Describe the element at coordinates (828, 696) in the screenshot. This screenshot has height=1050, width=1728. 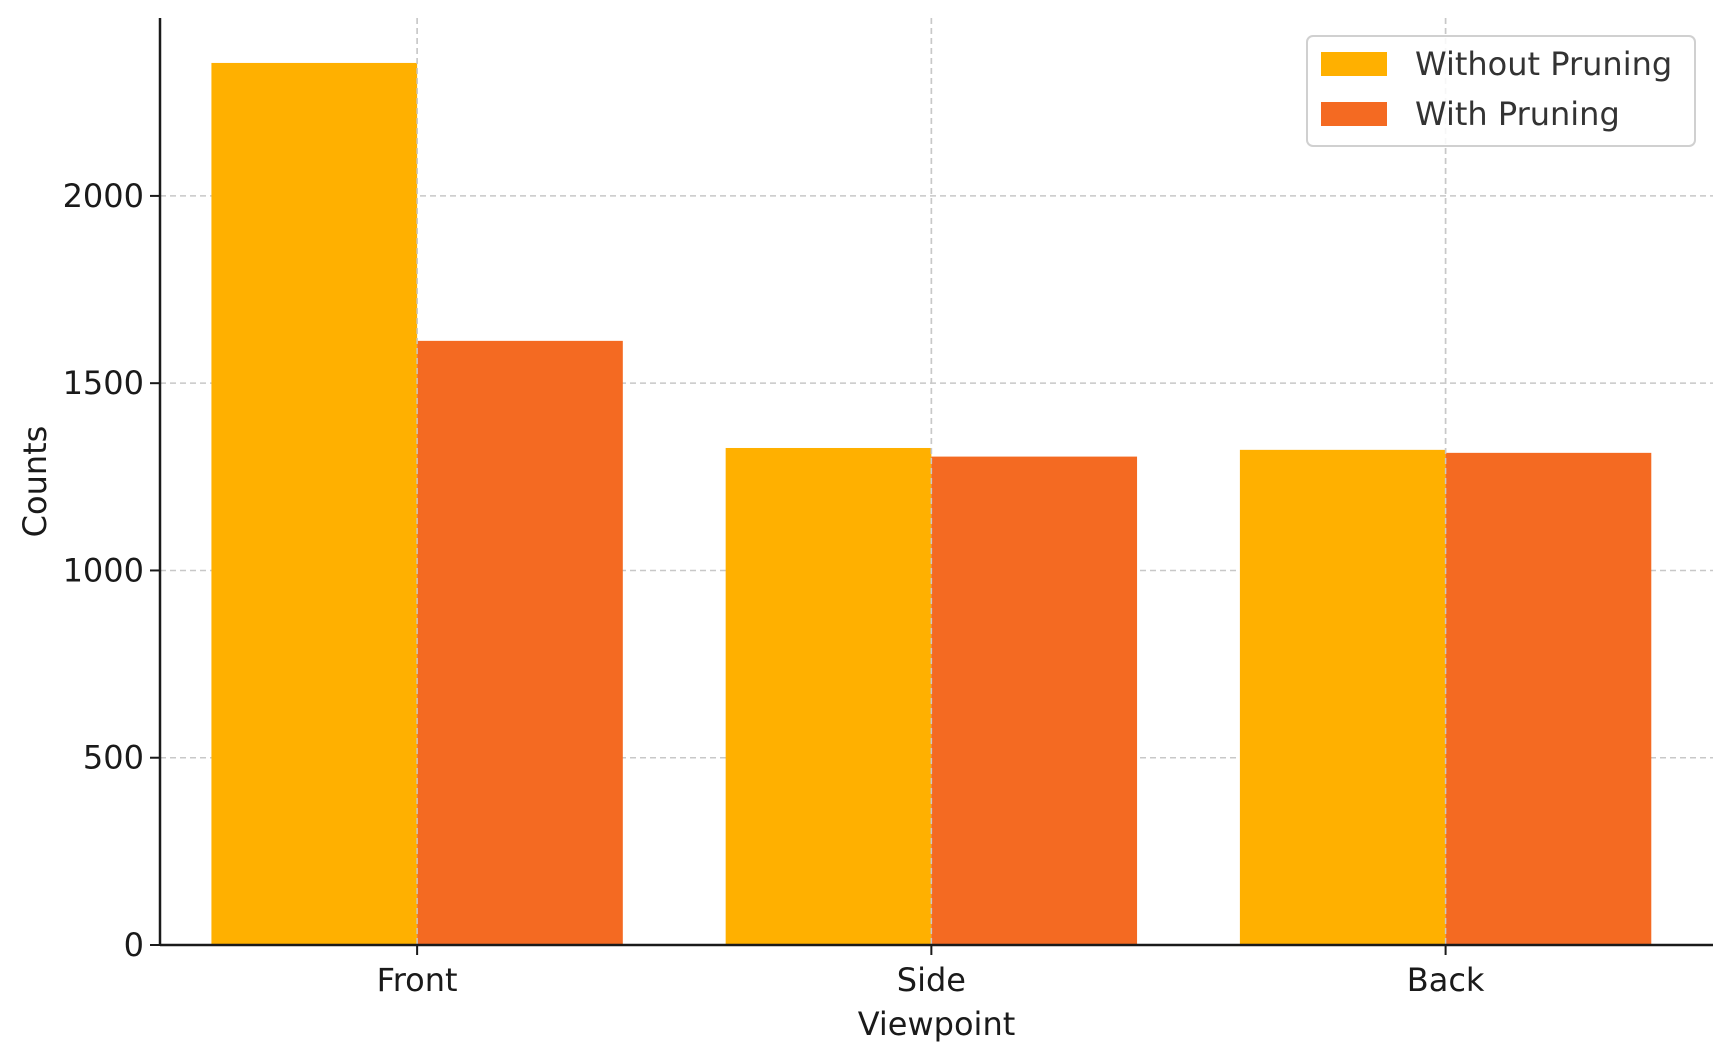
I see `bar-without-pruning-side` at that location.